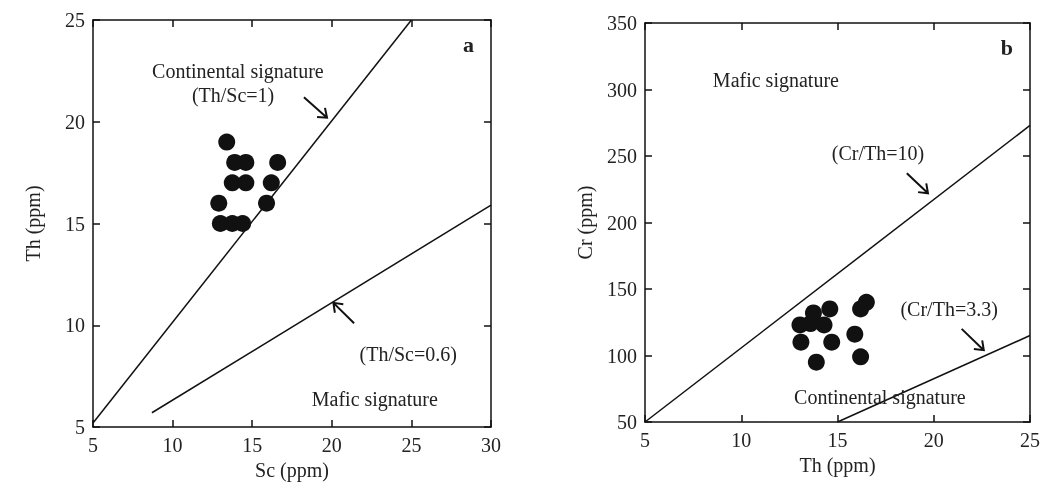 This screenshot has height=501, width=1050. Describe the element at coordinates (1007, 47) in the screenshot. I see `text: b` at that location.